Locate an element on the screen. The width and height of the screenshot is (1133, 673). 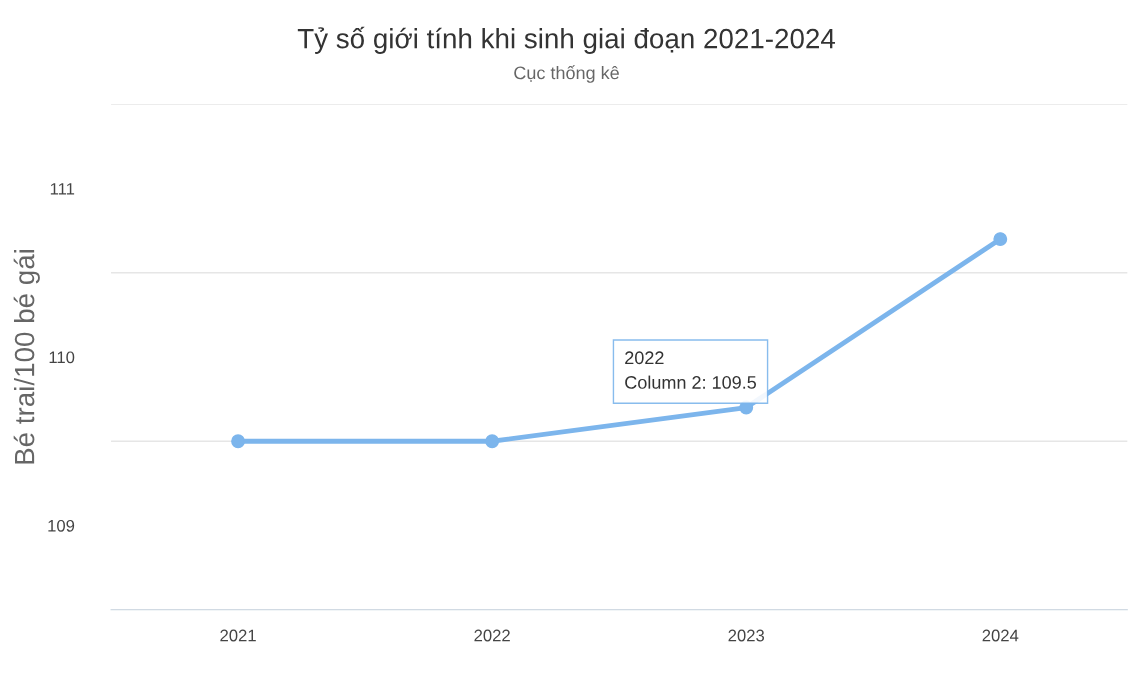
x-tick-label: 2022 is located at coordinates (492, 635).